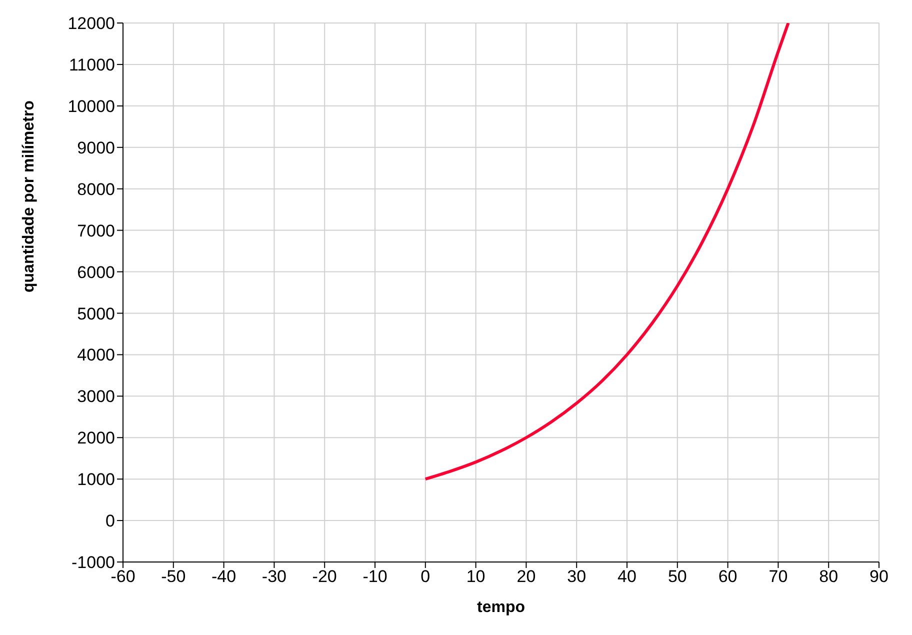 This screenshot has height=635, width=912. Describe the element at coordinates (627, 576) in the screenshot. I see `x-tick-label: 40` at that location.